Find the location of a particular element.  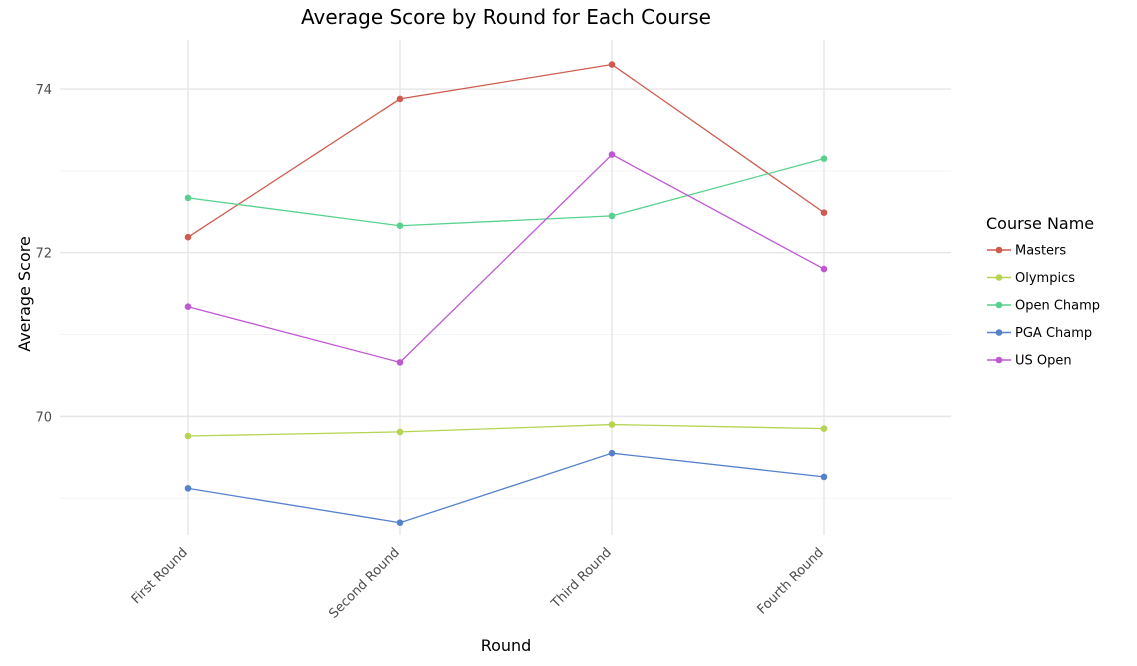

y-tick-label: 72 is located at coordinates (43, 254).